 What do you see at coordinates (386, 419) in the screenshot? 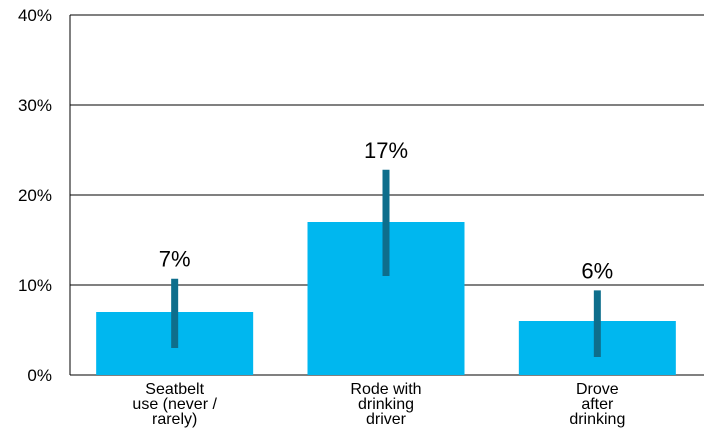
I see `x-tick-label: driver` at bounding box center [386, 419].